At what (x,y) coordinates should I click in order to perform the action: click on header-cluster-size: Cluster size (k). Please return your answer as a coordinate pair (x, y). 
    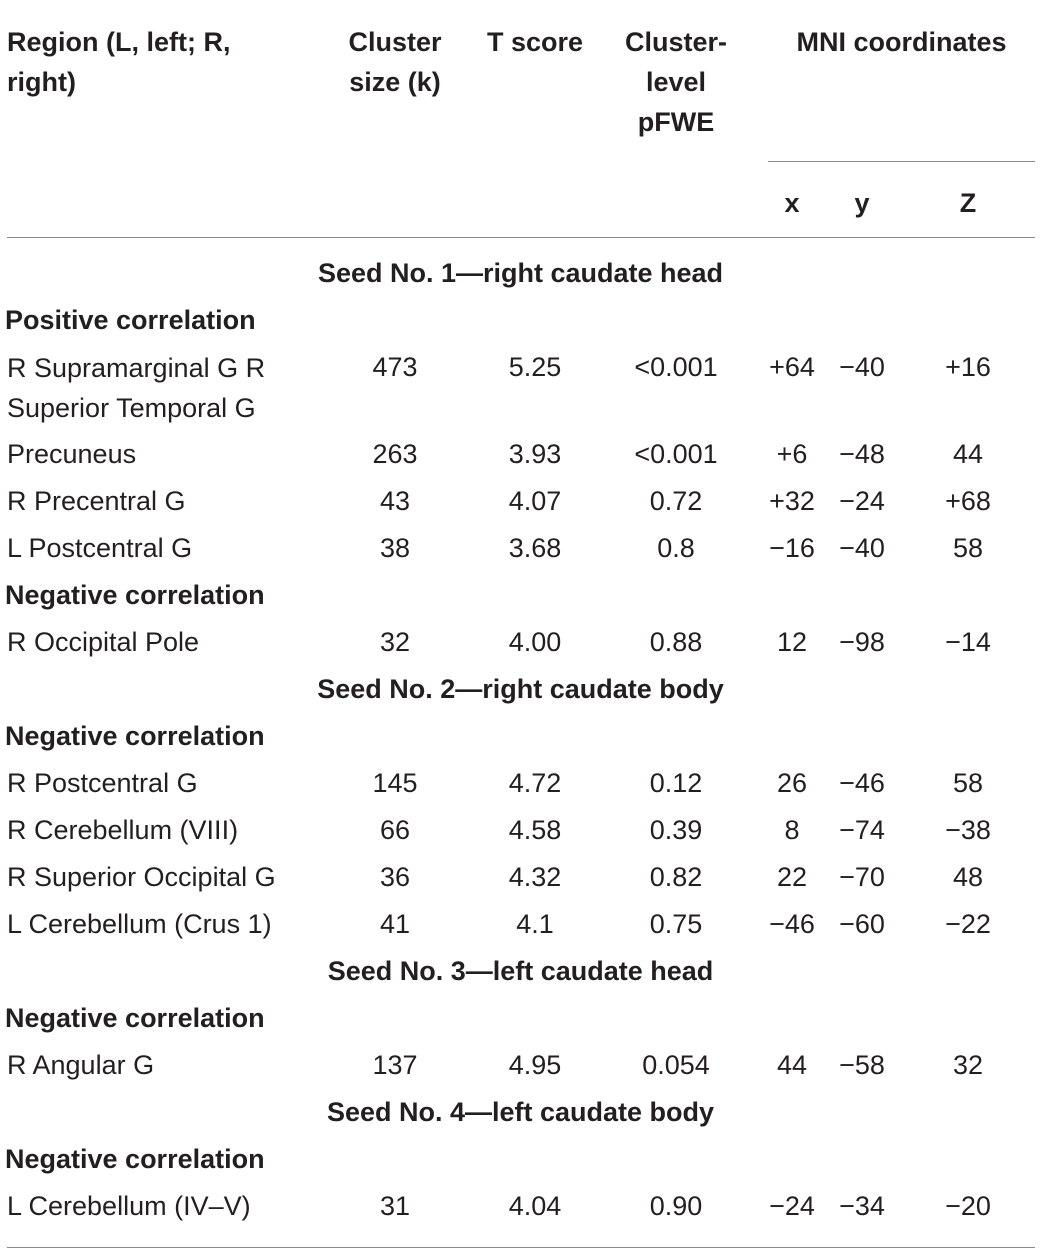
    Looking at the image, I should click on (395, 62).